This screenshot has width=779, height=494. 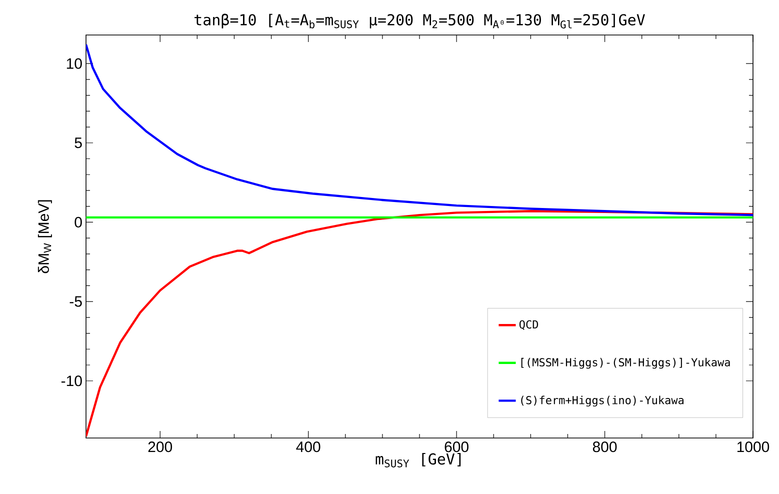 I want to click on legend-label: QCD, so click(x=529, y=325).